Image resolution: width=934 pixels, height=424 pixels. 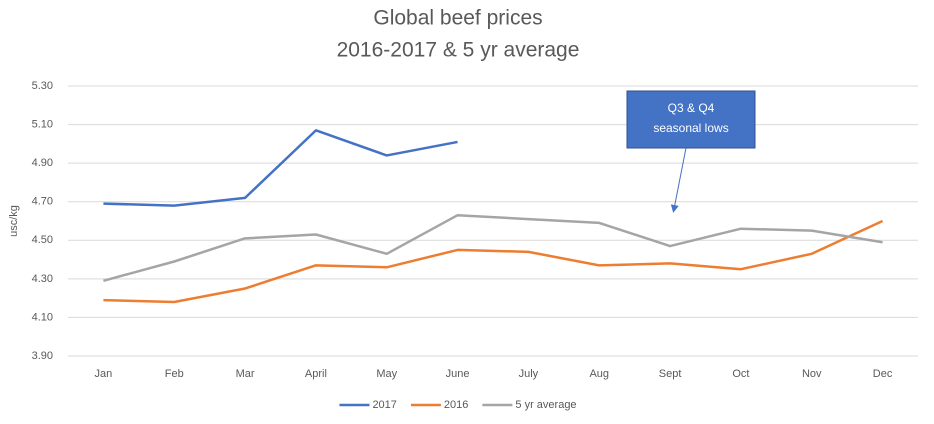 I want to click on x-tick-label: May, so click(x=386, y=374).